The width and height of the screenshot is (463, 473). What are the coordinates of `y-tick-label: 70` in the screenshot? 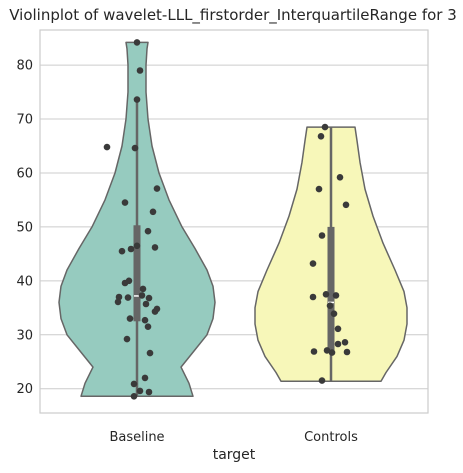 It's located at (24, 120).